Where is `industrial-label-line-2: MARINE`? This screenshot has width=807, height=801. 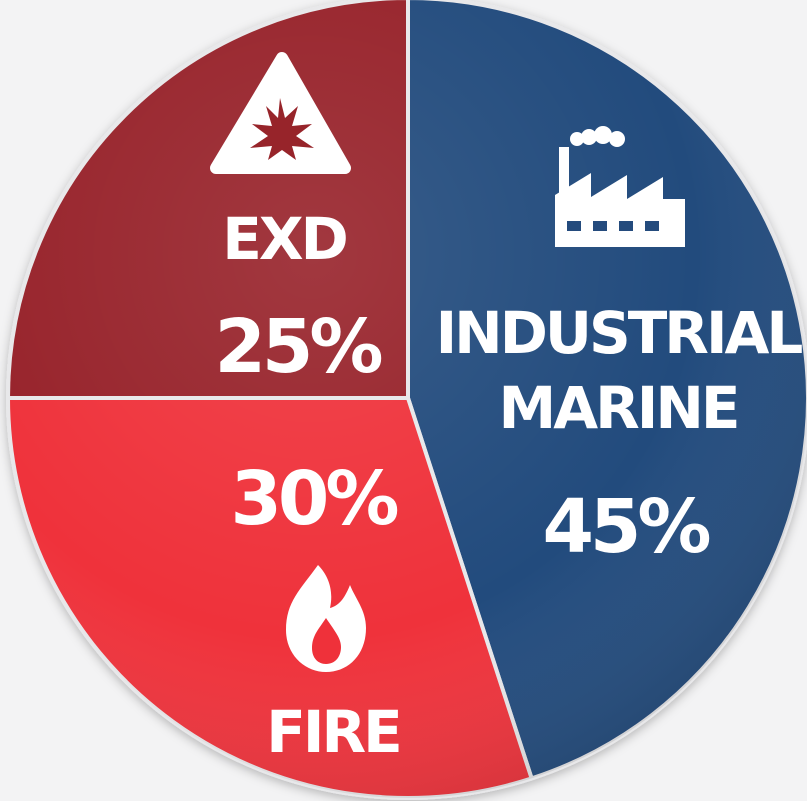 industrial-label-line-2: MARINE is located at coordinates (617, 408).